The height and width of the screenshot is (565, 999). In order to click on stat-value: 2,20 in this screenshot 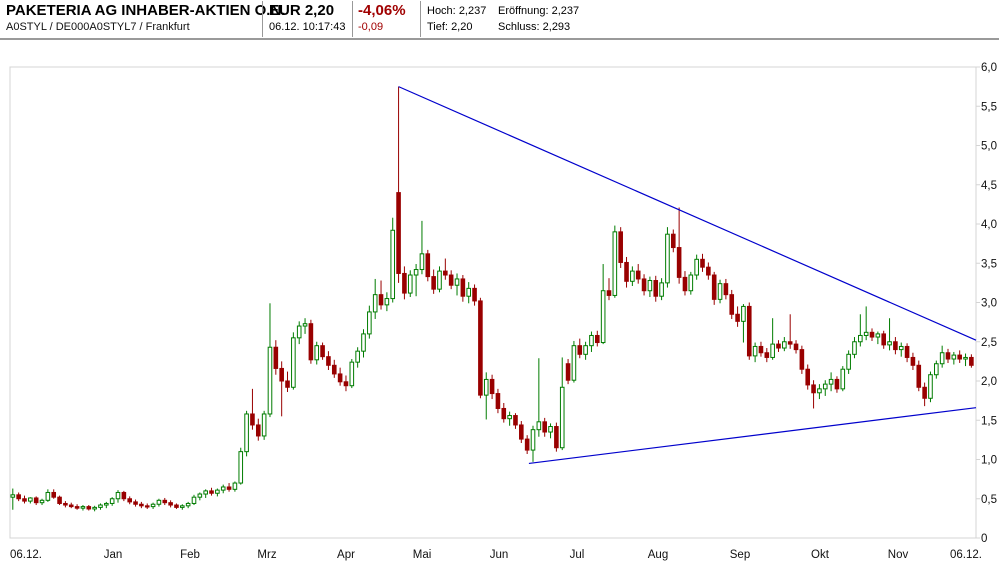, I will do `click(462, 27)`.